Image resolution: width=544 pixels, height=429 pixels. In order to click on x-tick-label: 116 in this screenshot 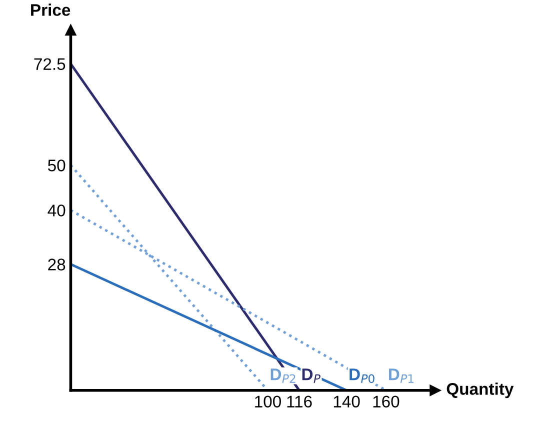, I will do `click(299, 402)`.